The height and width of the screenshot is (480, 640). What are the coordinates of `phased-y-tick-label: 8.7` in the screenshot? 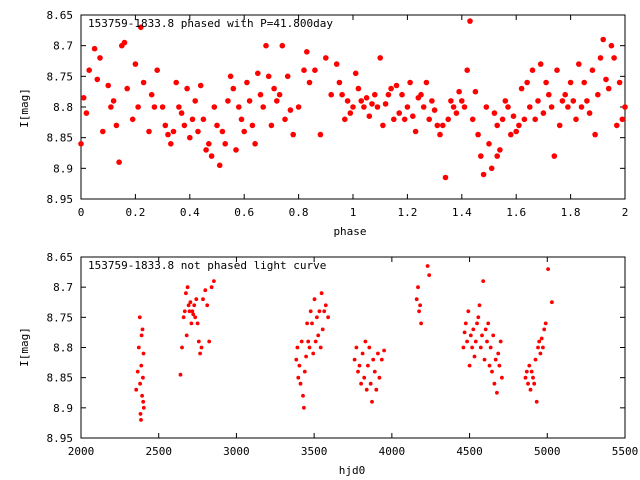 It's located at (63, 46).